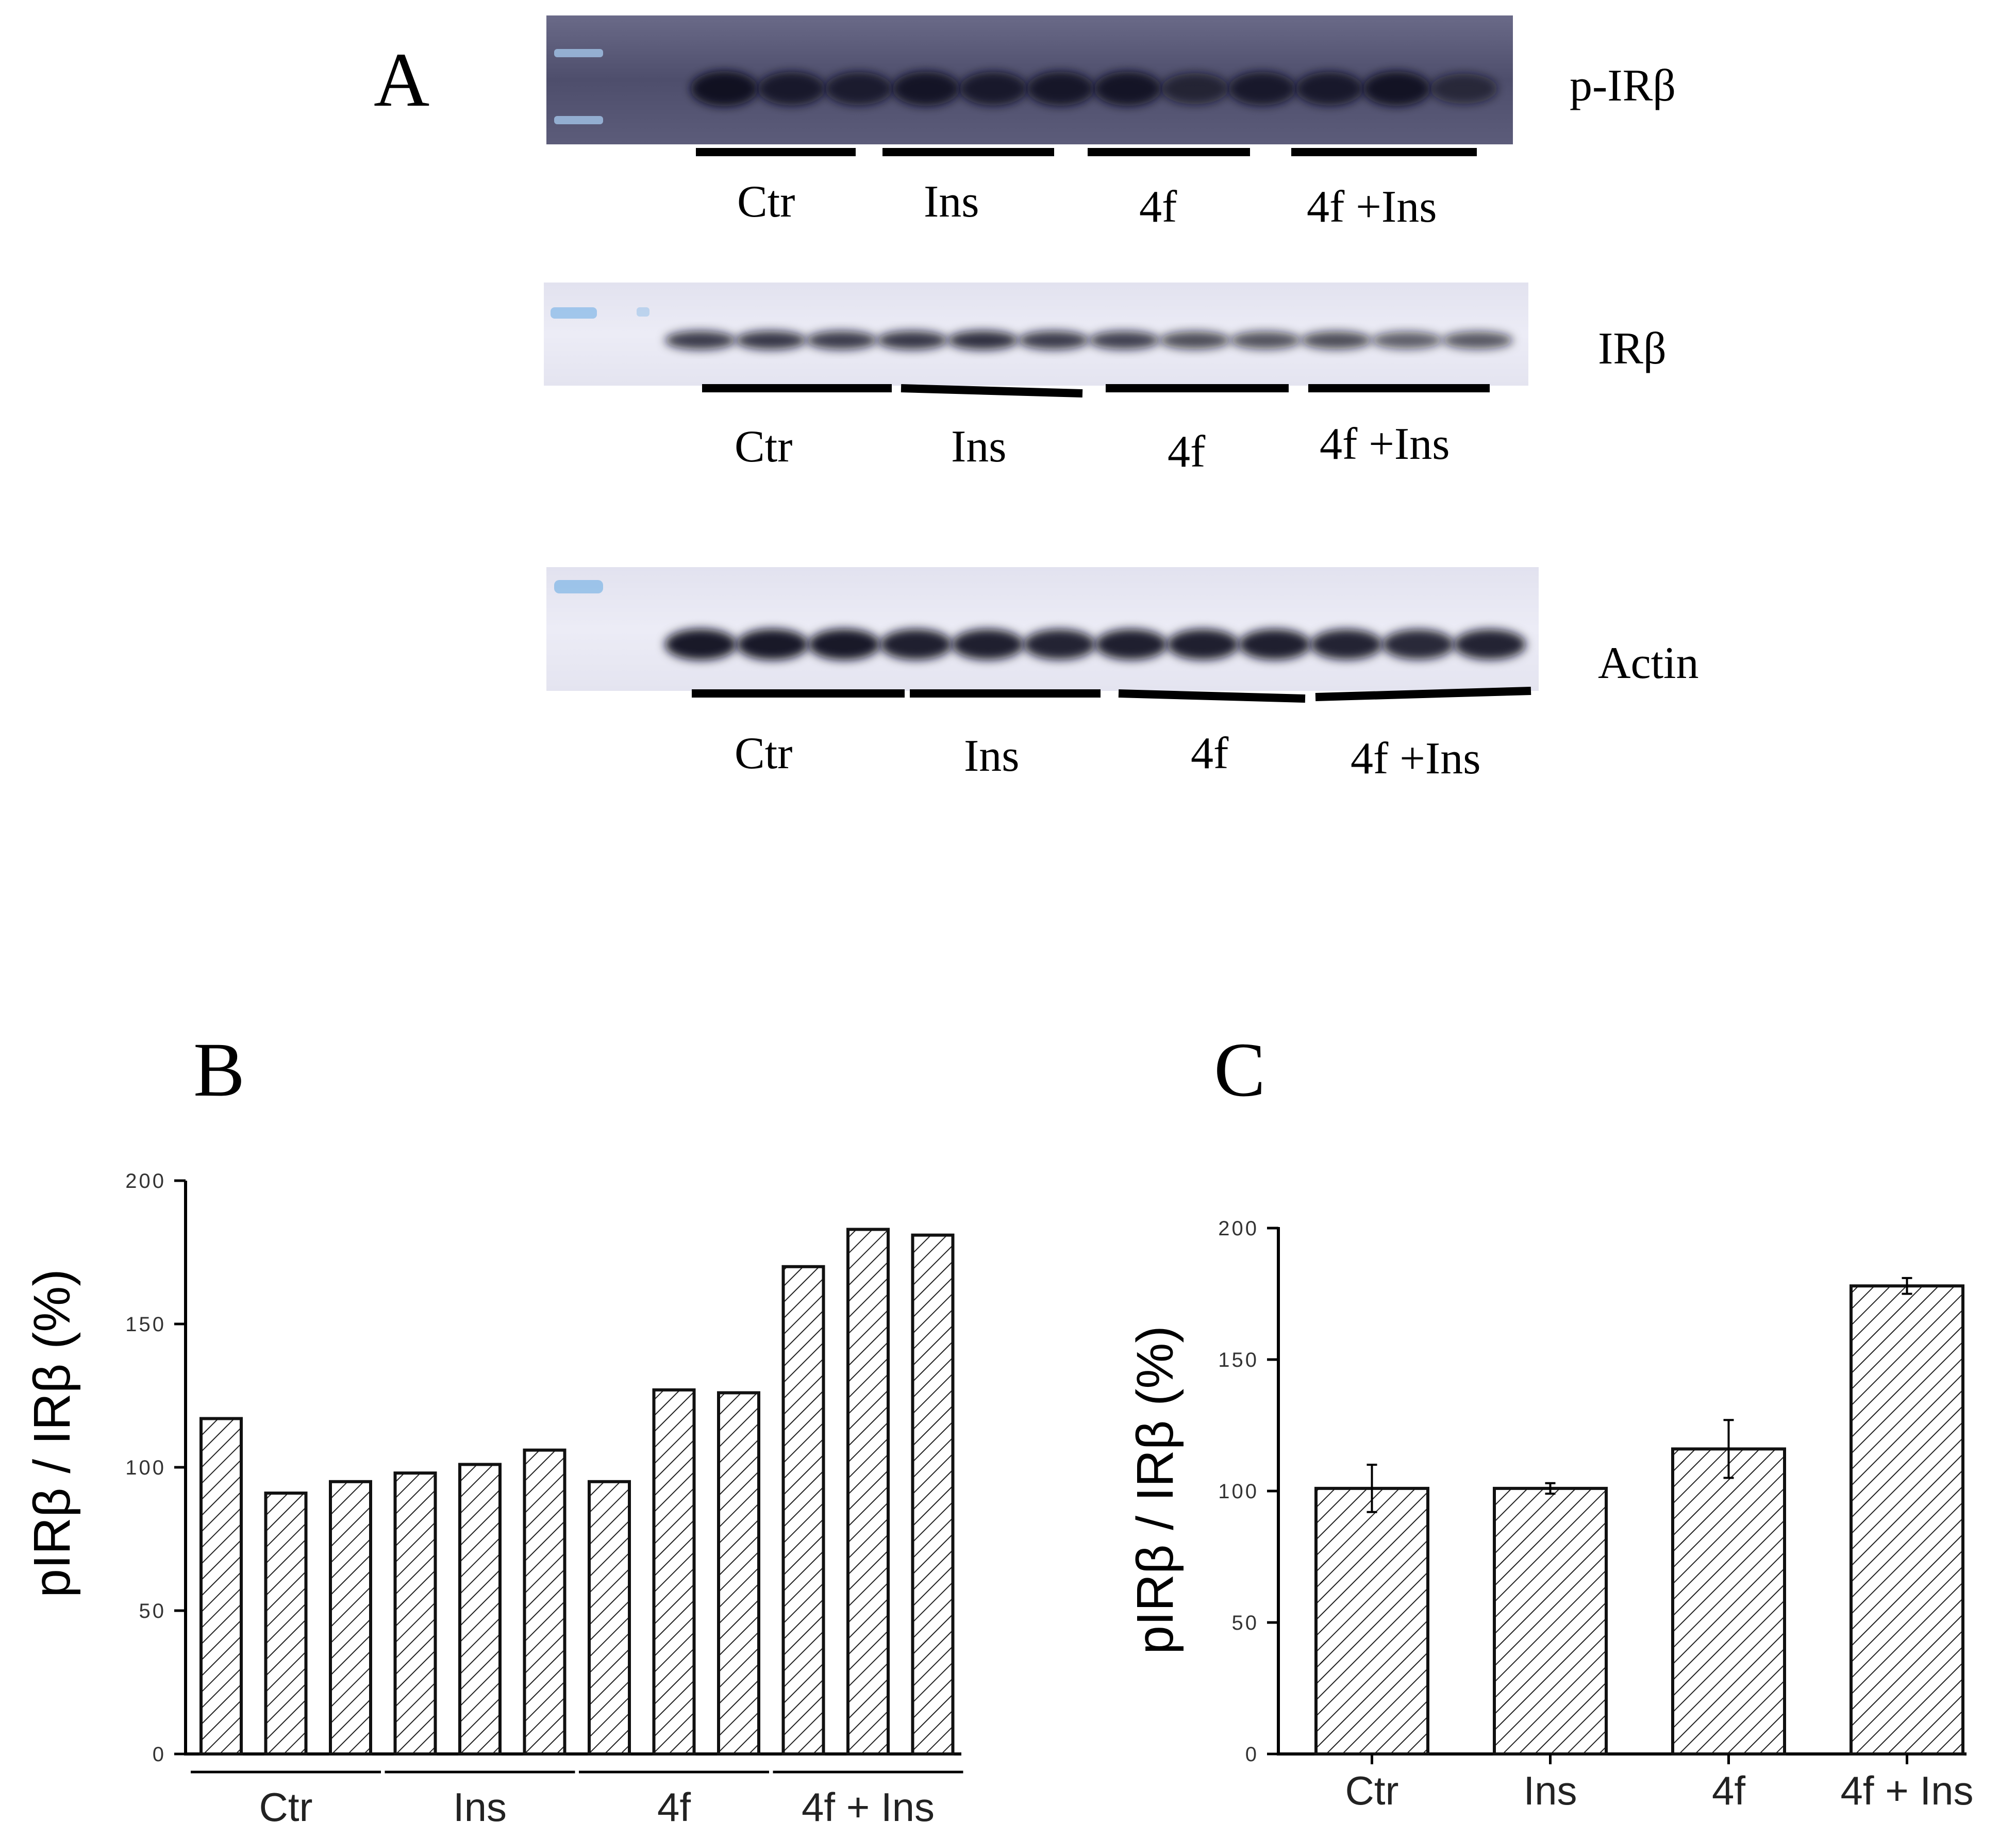  I want to click on blot-irb-group-lines, so click(1096, 391).